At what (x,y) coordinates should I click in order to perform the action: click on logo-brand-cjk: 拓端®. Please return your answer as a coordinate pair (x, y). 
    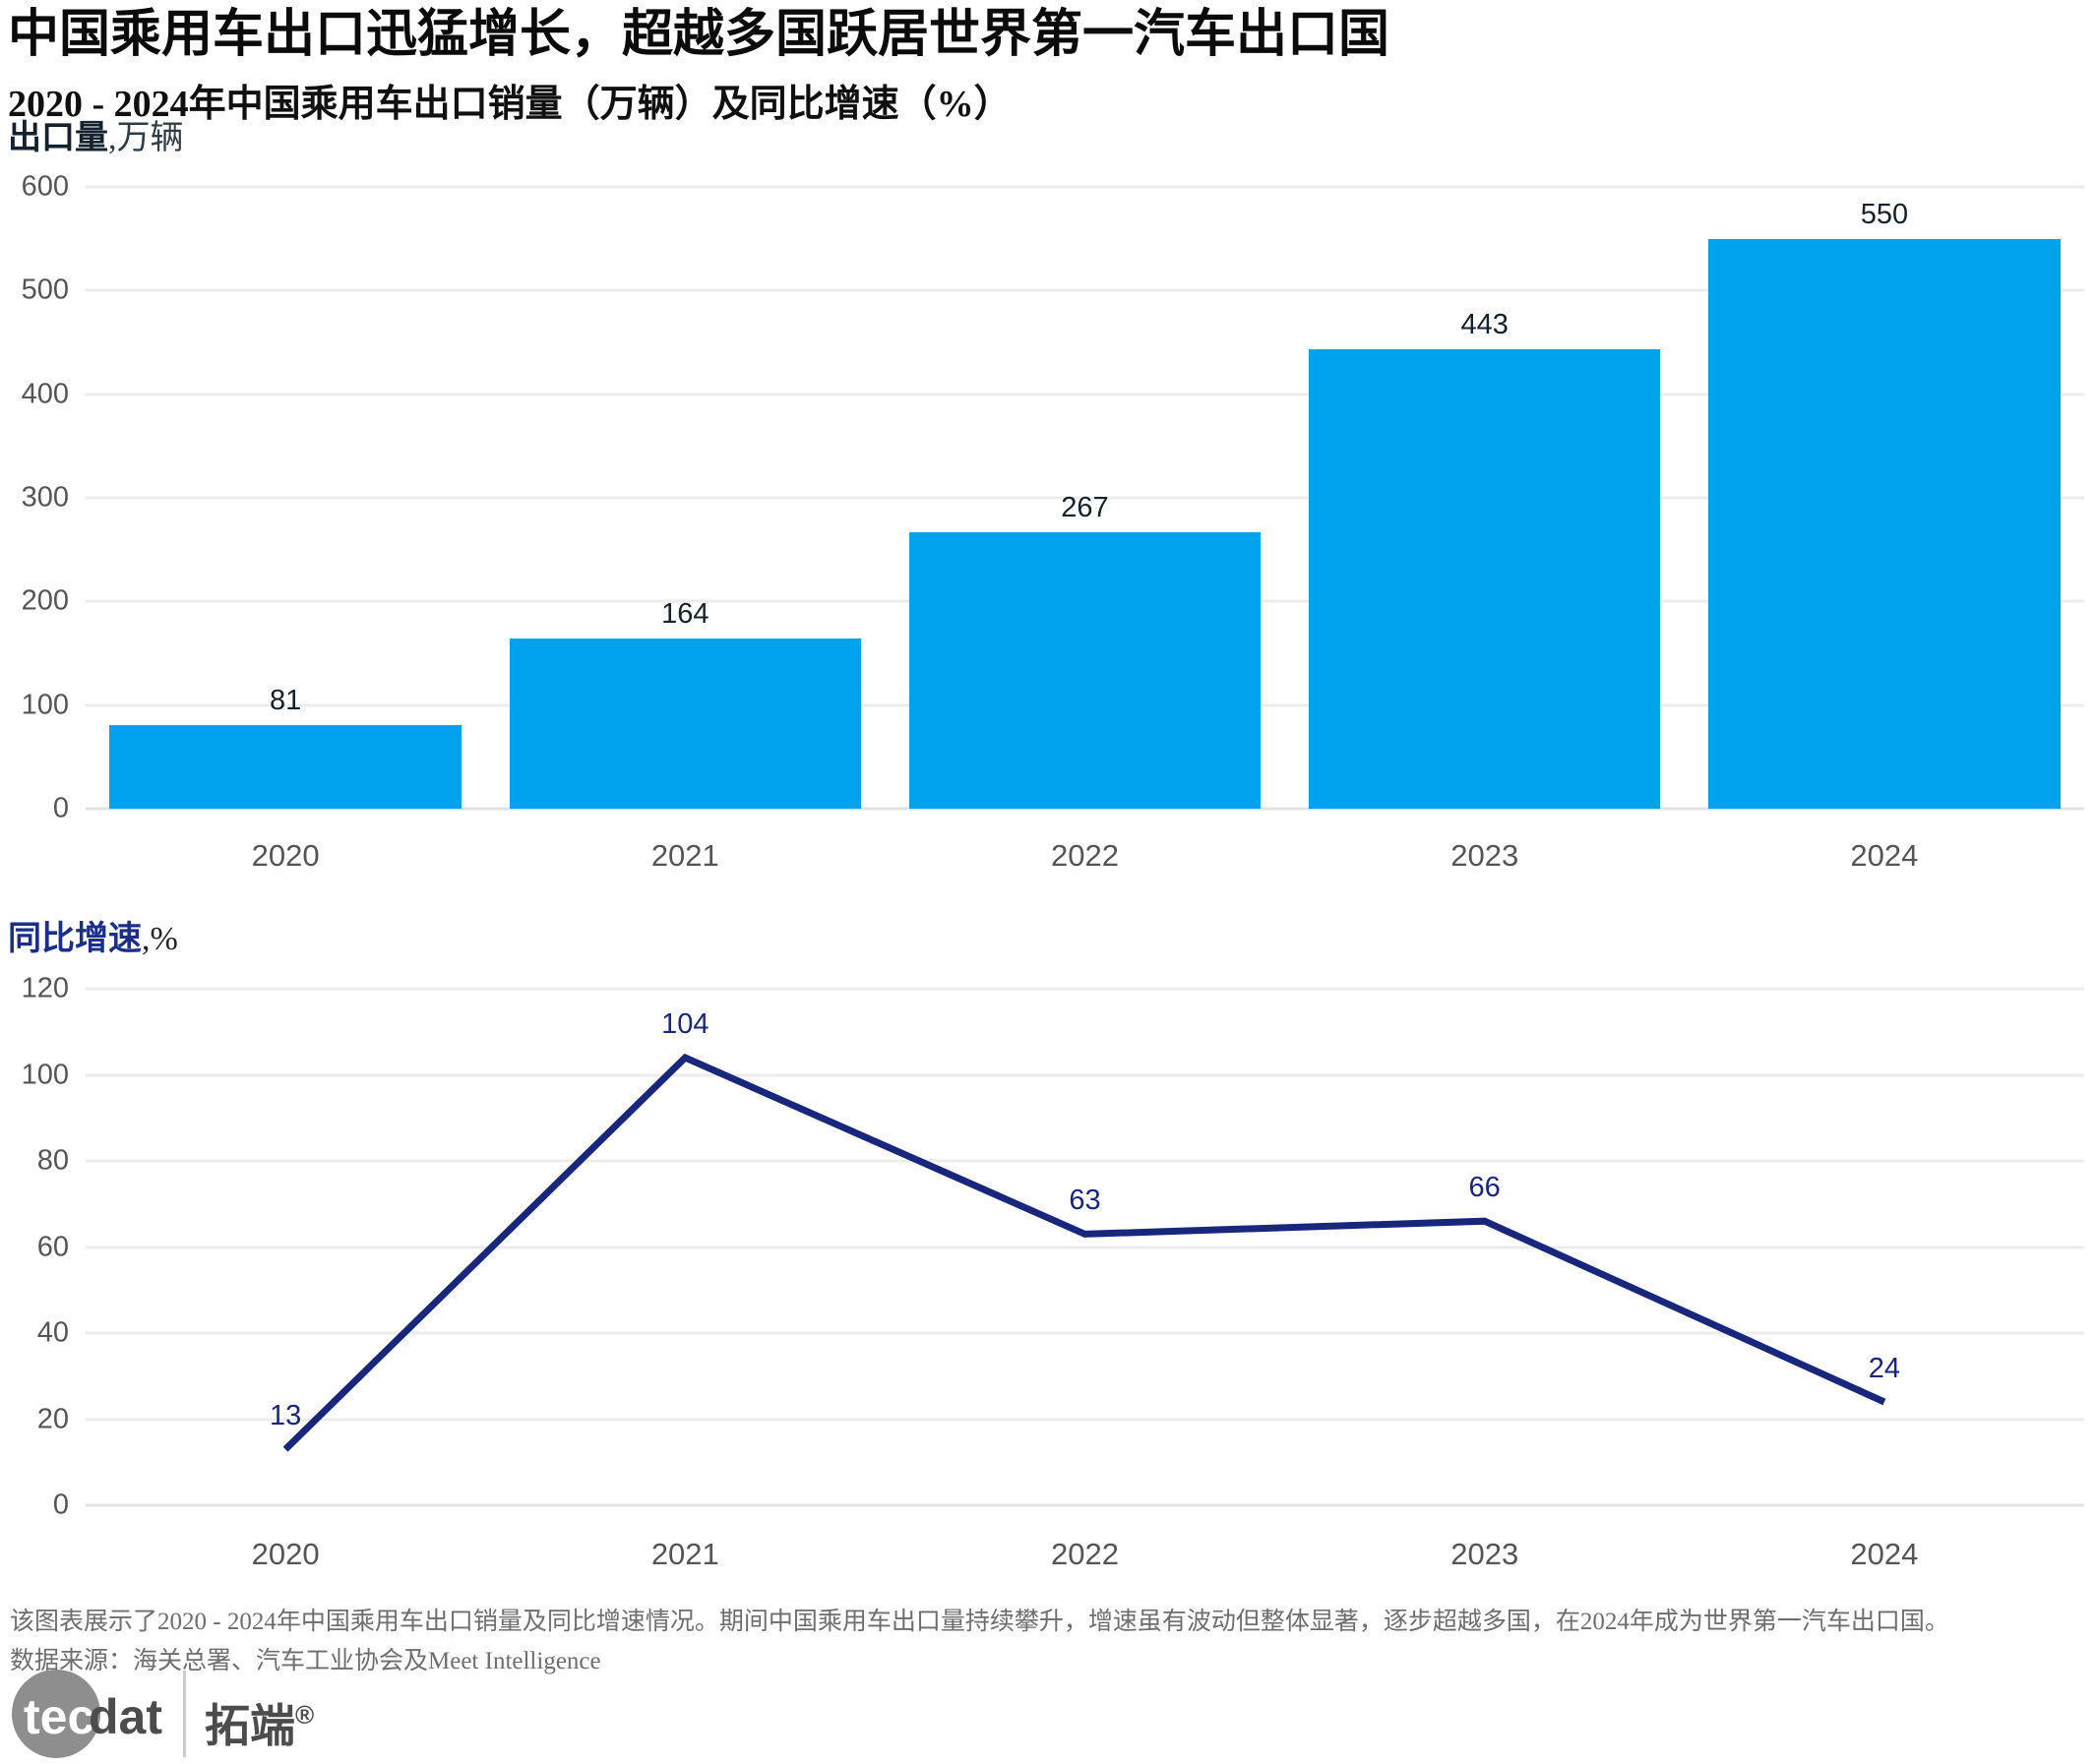
    Looking at the image, I should click on (259, 1722).